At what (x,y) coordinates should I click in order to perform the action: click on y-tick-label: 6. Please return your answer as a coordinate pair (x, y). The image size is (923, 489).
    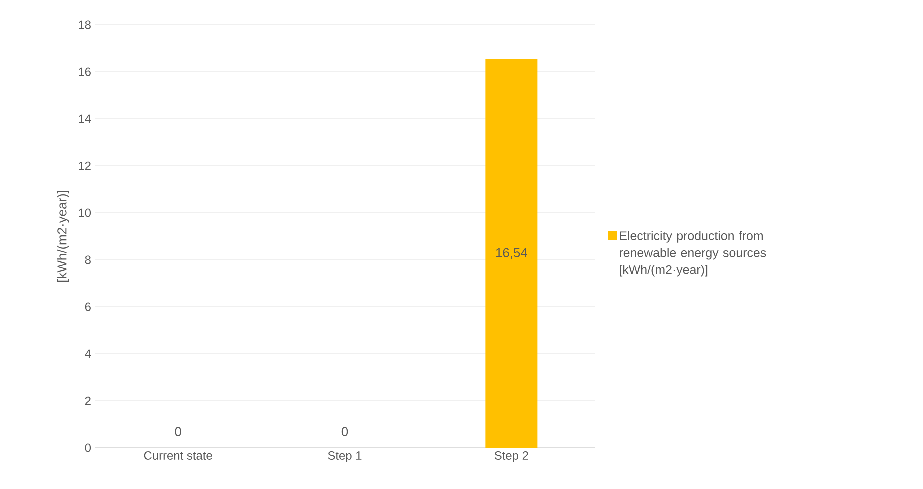
    Looking at the image, I should click on (88, 307).